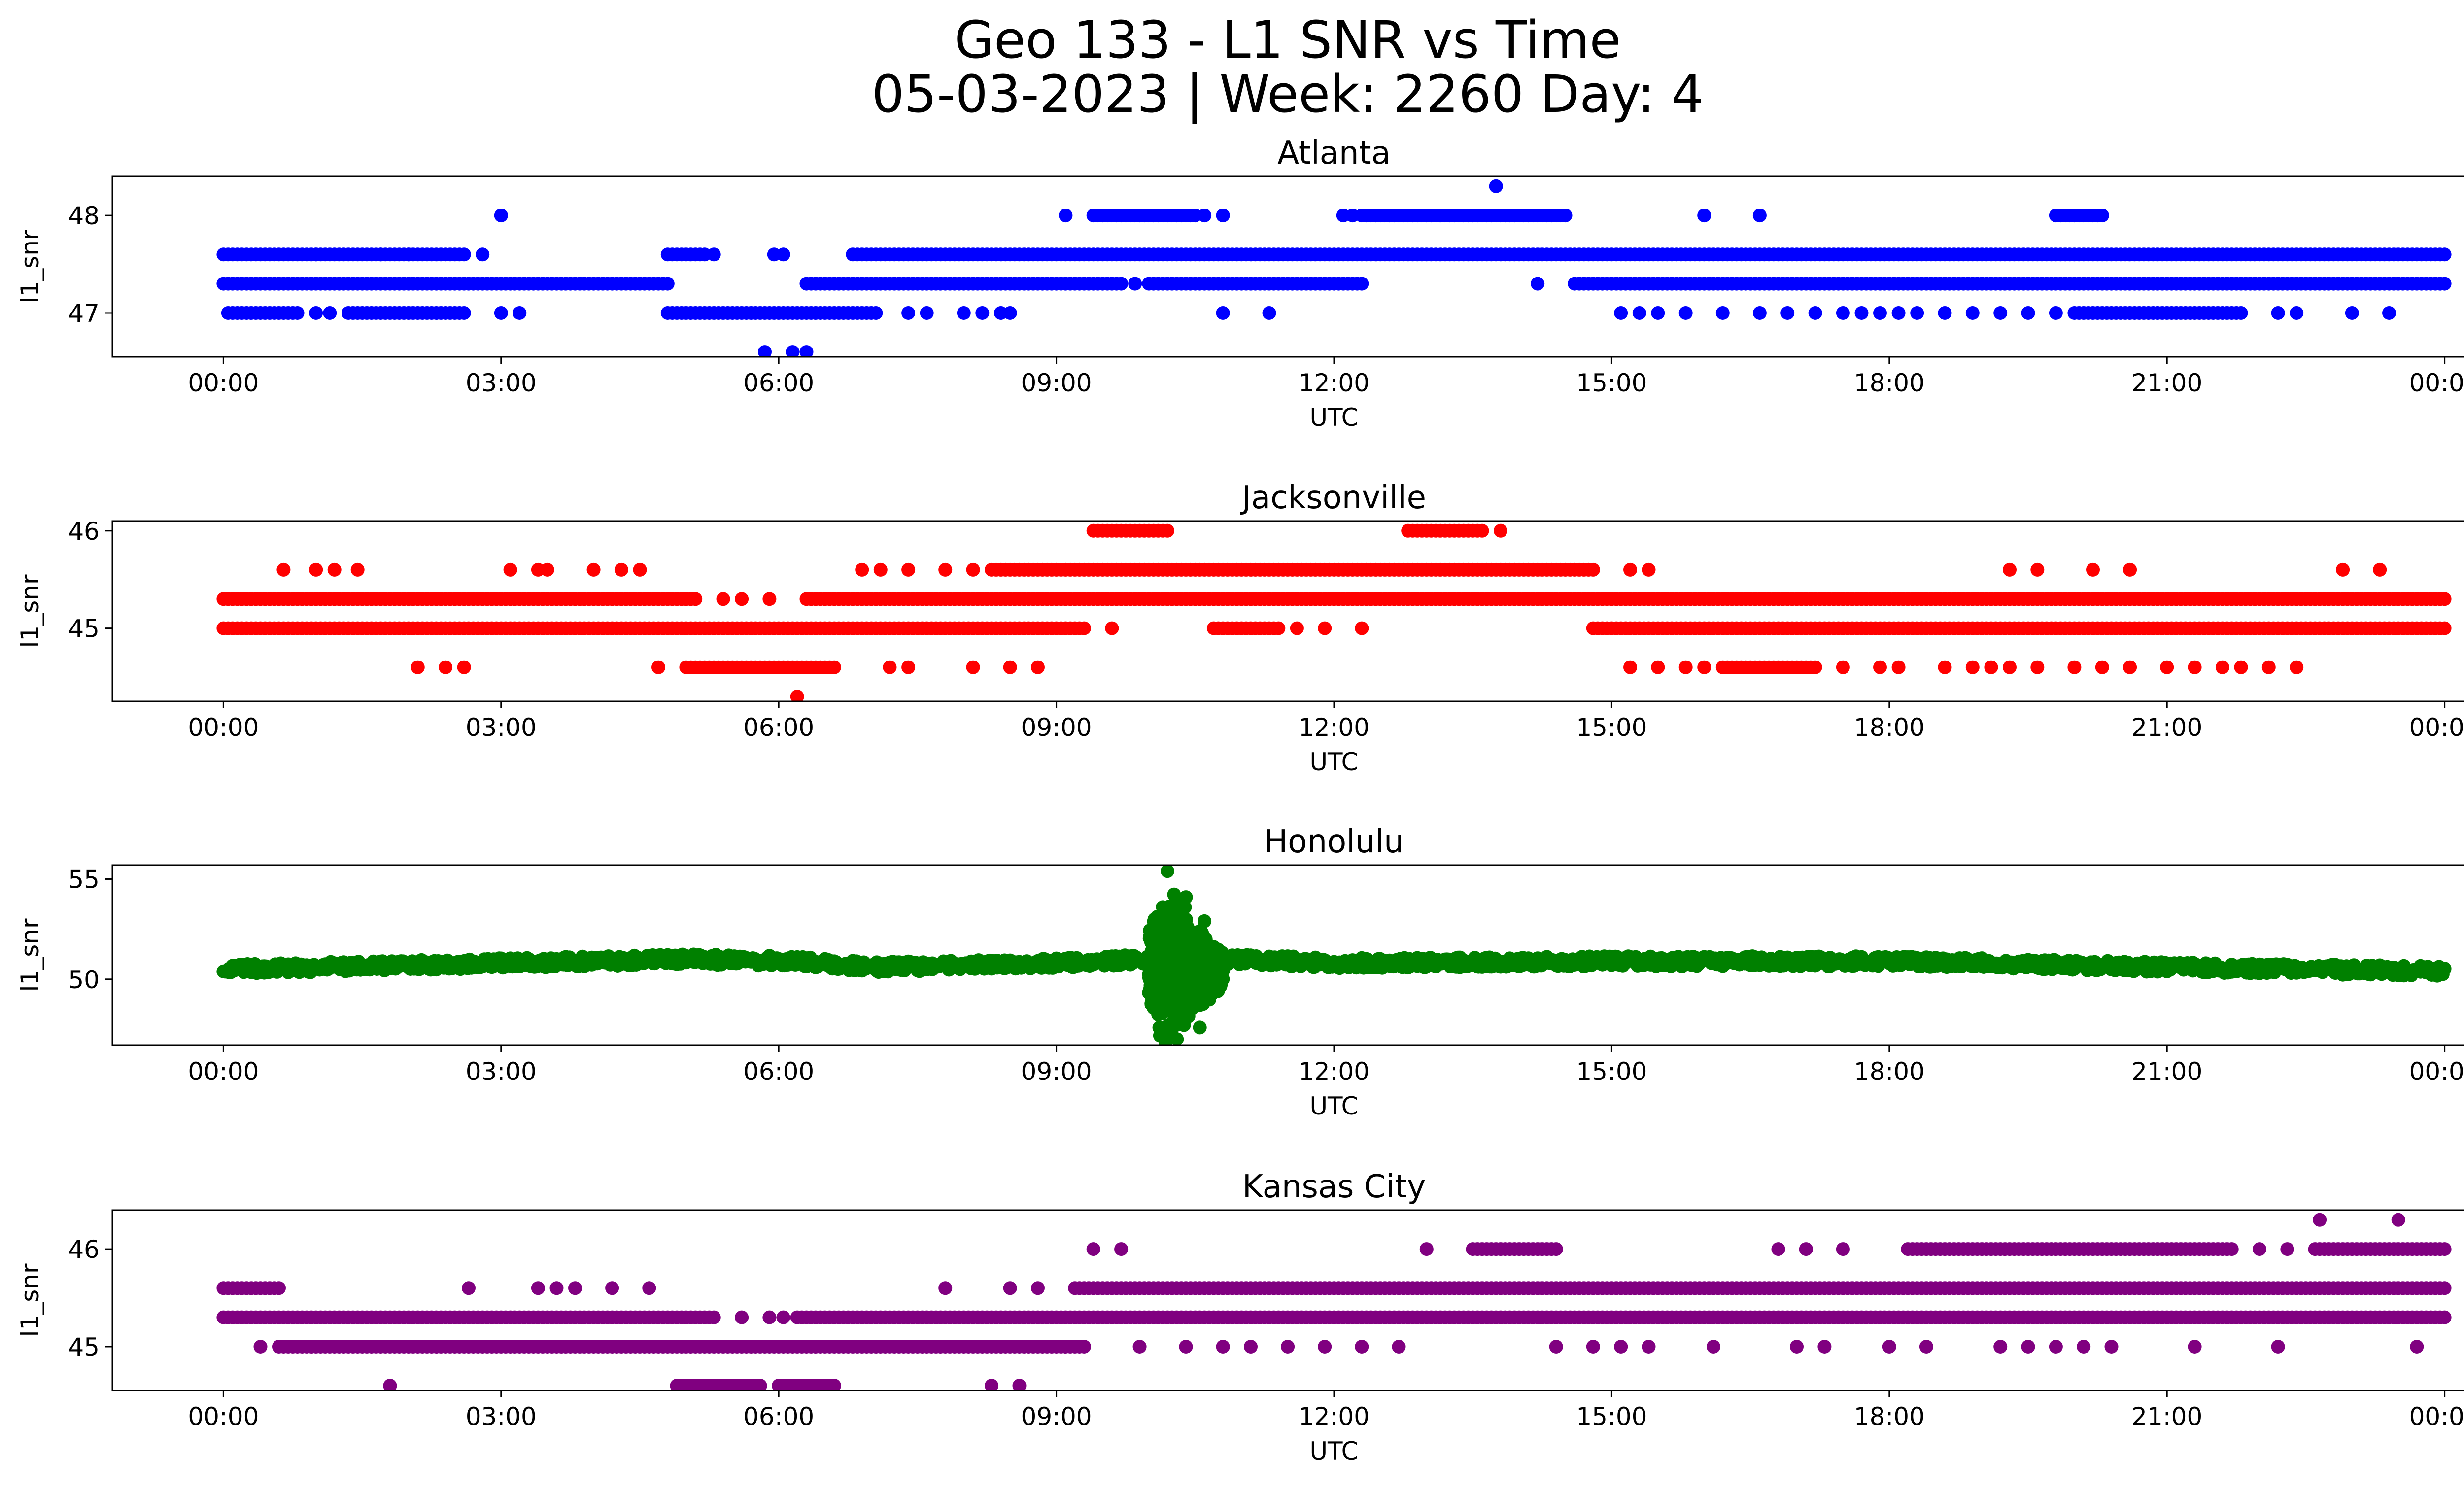 This screenshot has height=1495, width=2464. What do you see at coordinates (84, 980) in the screenshot?
I see `y-tick-label: 50` at bounding box center [84, 980].